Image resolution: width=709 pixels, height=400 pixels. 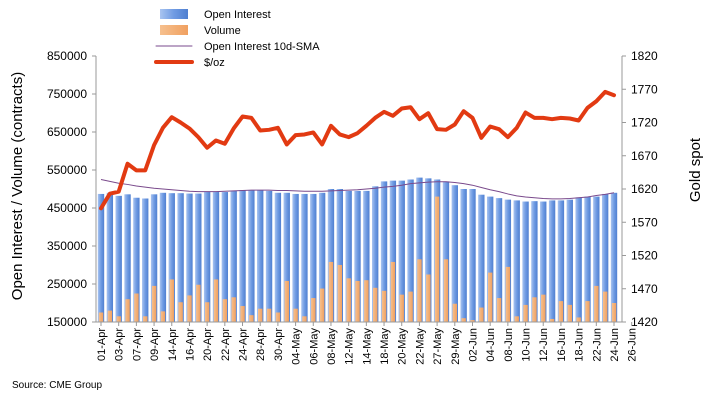 What do you see at coordinates (403, 346) in the screenshot?
I see `x-tick-label: 20-May` at bounding box center [403, 346].